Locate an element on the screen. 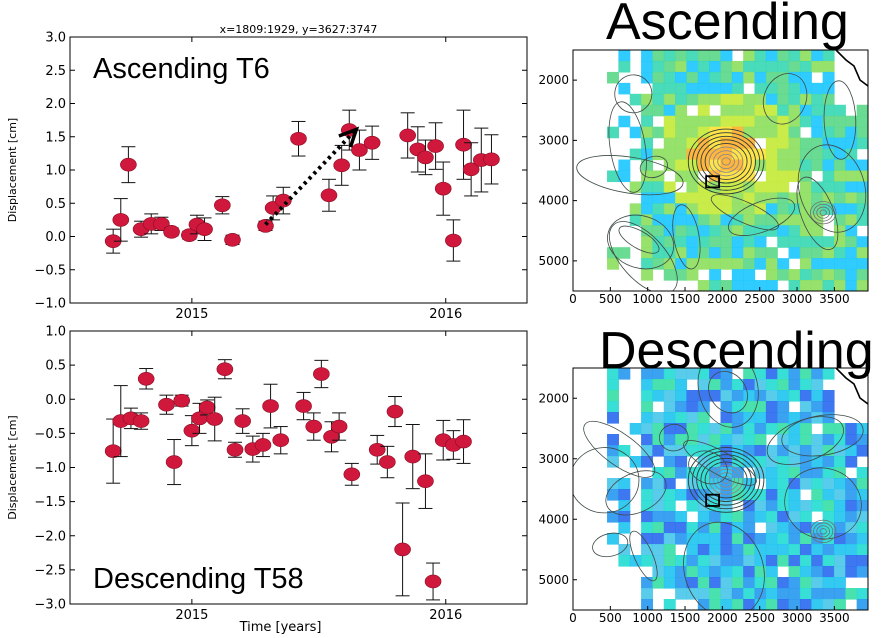 This screenshot has height=638, width=882. map-asc-xtick-label: 2500 is located at coordinates (759, 299).